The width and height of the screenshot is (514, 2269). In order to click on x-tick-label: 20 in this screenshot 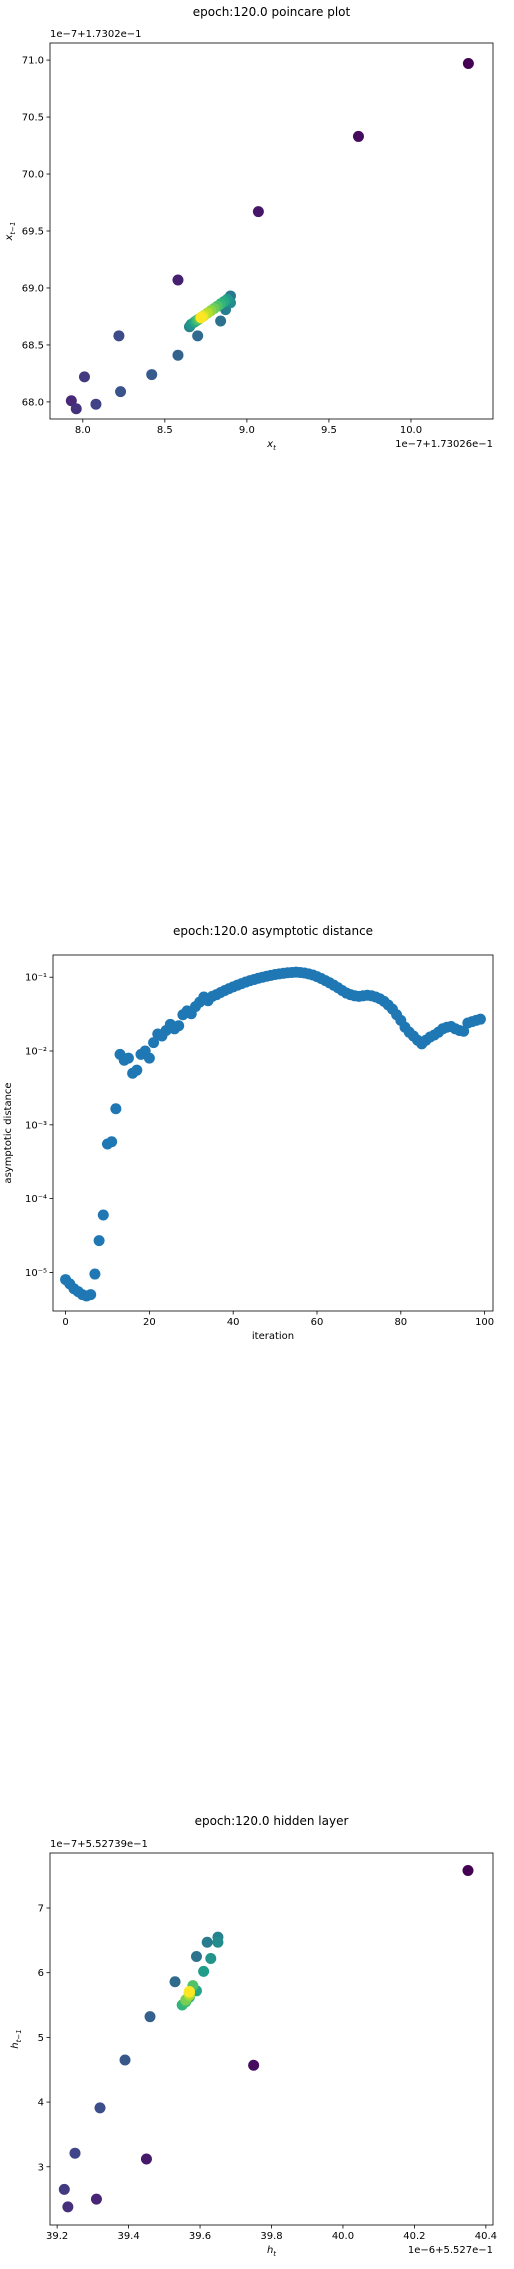, I will do `click(149, 1322)`.